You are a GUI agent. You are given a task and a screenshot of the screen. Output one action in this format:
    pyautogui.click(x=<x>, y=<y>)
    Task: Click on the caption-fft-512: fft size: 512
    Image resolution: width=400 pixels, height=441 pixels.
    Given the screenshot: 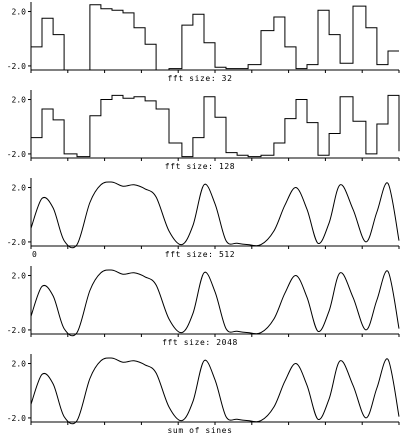 What is the action you would take?
    pyautogui.click(x=200, y=254)
    